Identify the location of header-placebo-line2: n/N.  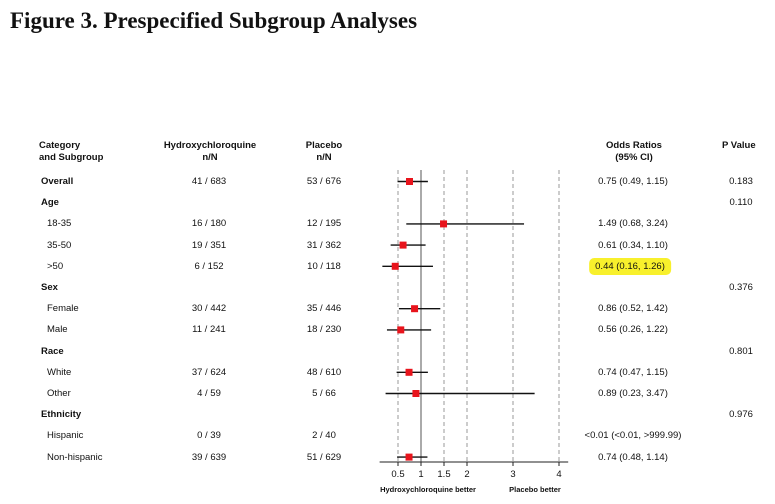
(324, 157).